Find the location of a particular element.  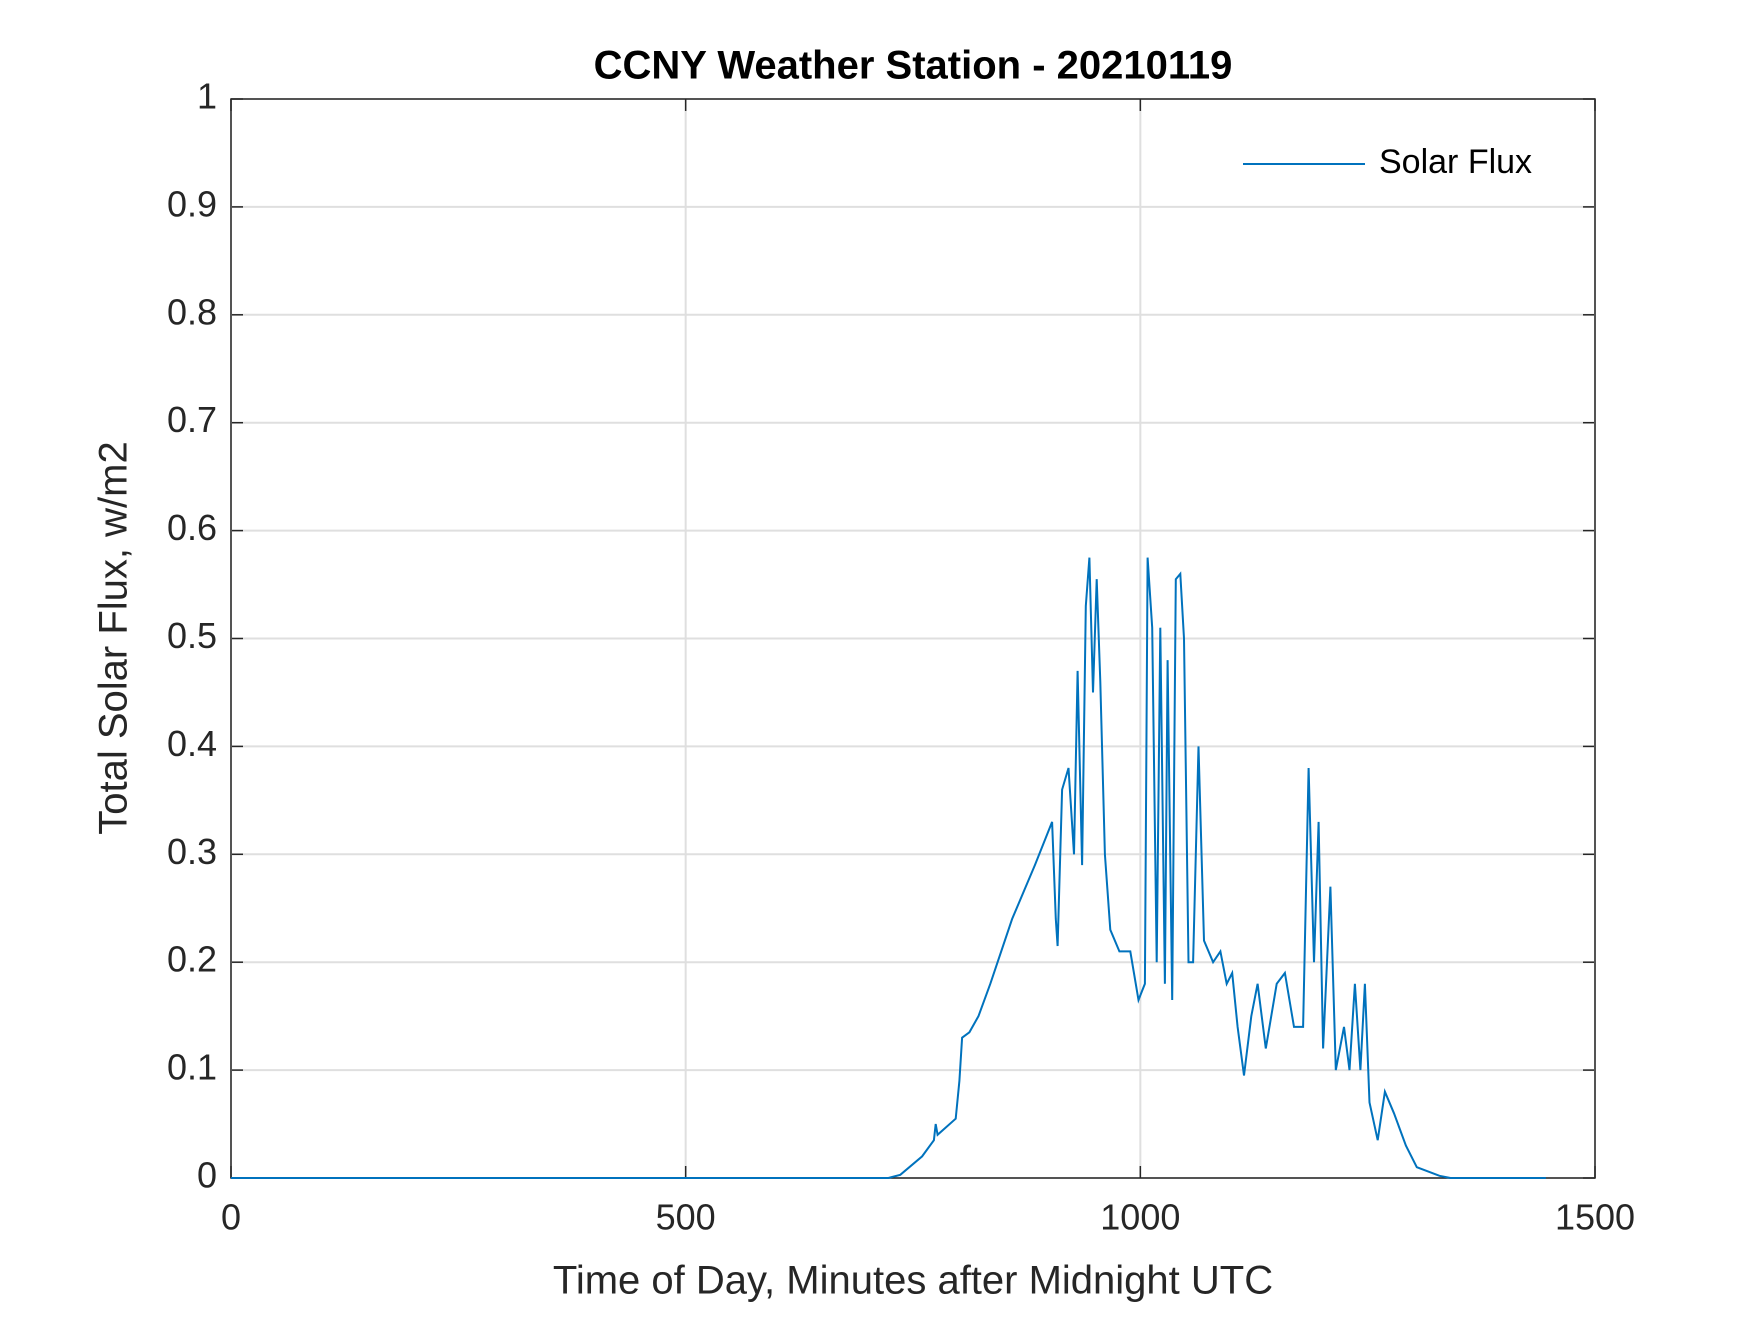

y-tick-label: 0.7 is located at coordinates (192, 419).